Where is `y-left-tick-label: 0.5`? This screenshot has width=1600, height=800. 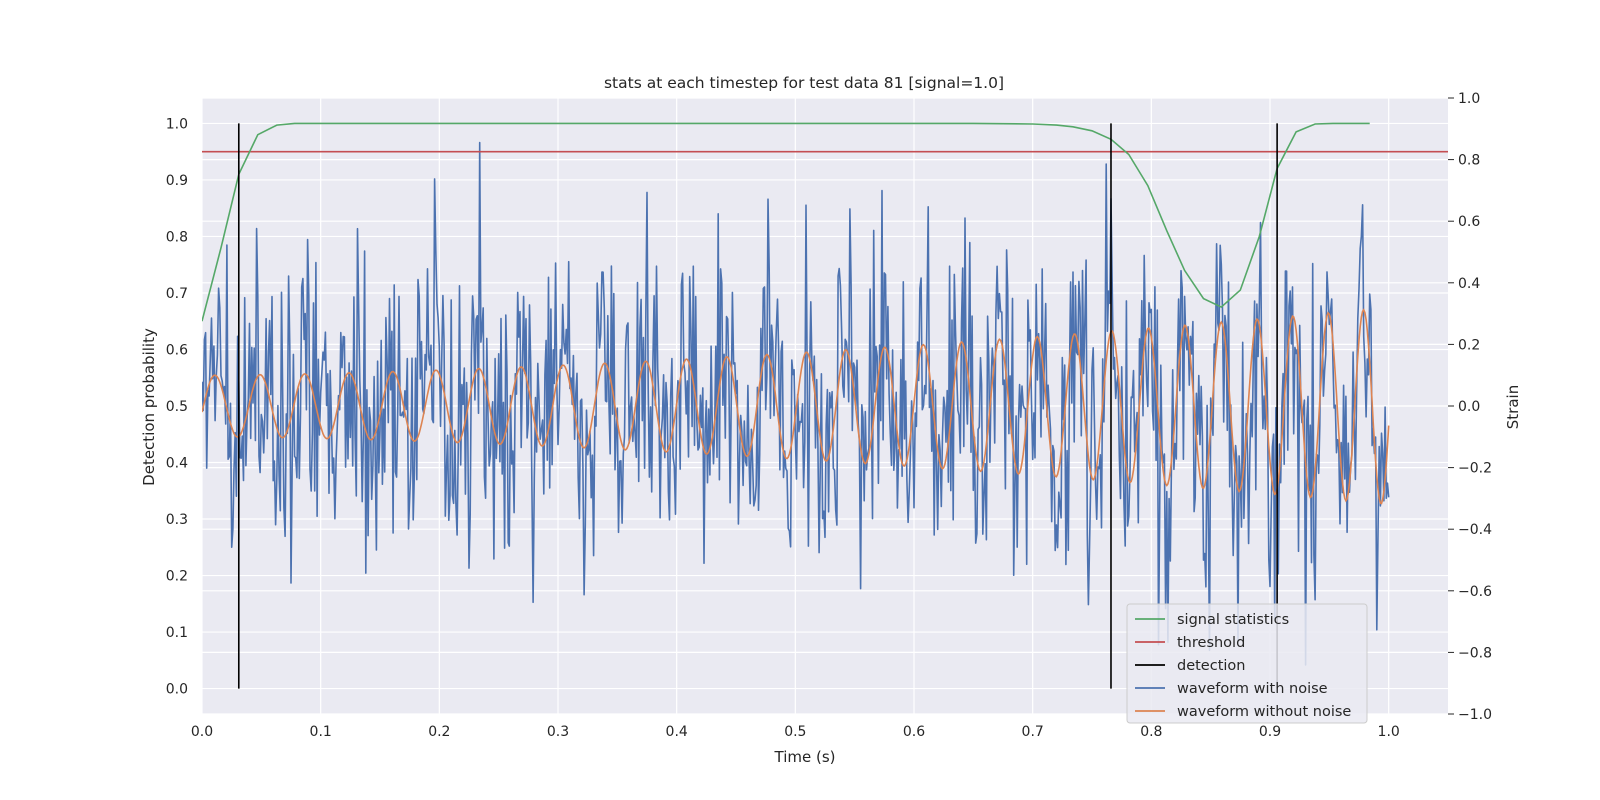
y-left-tick-label: 0.5 is located at coordinates (177, 407).